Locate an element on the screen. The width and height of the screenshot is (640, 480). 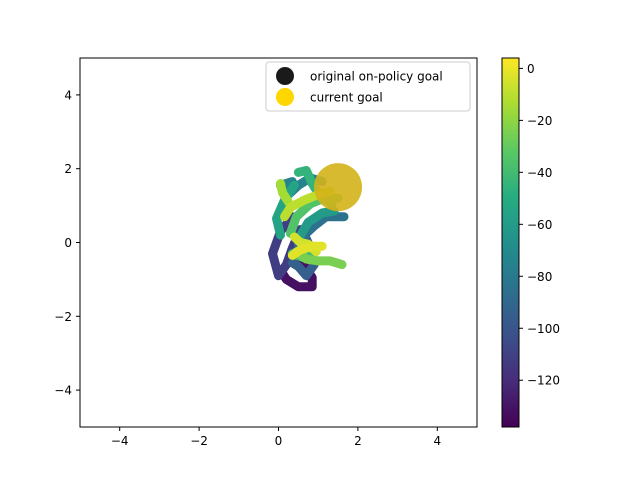
y-tick-label: −2 is located at coordinates (63, 317).